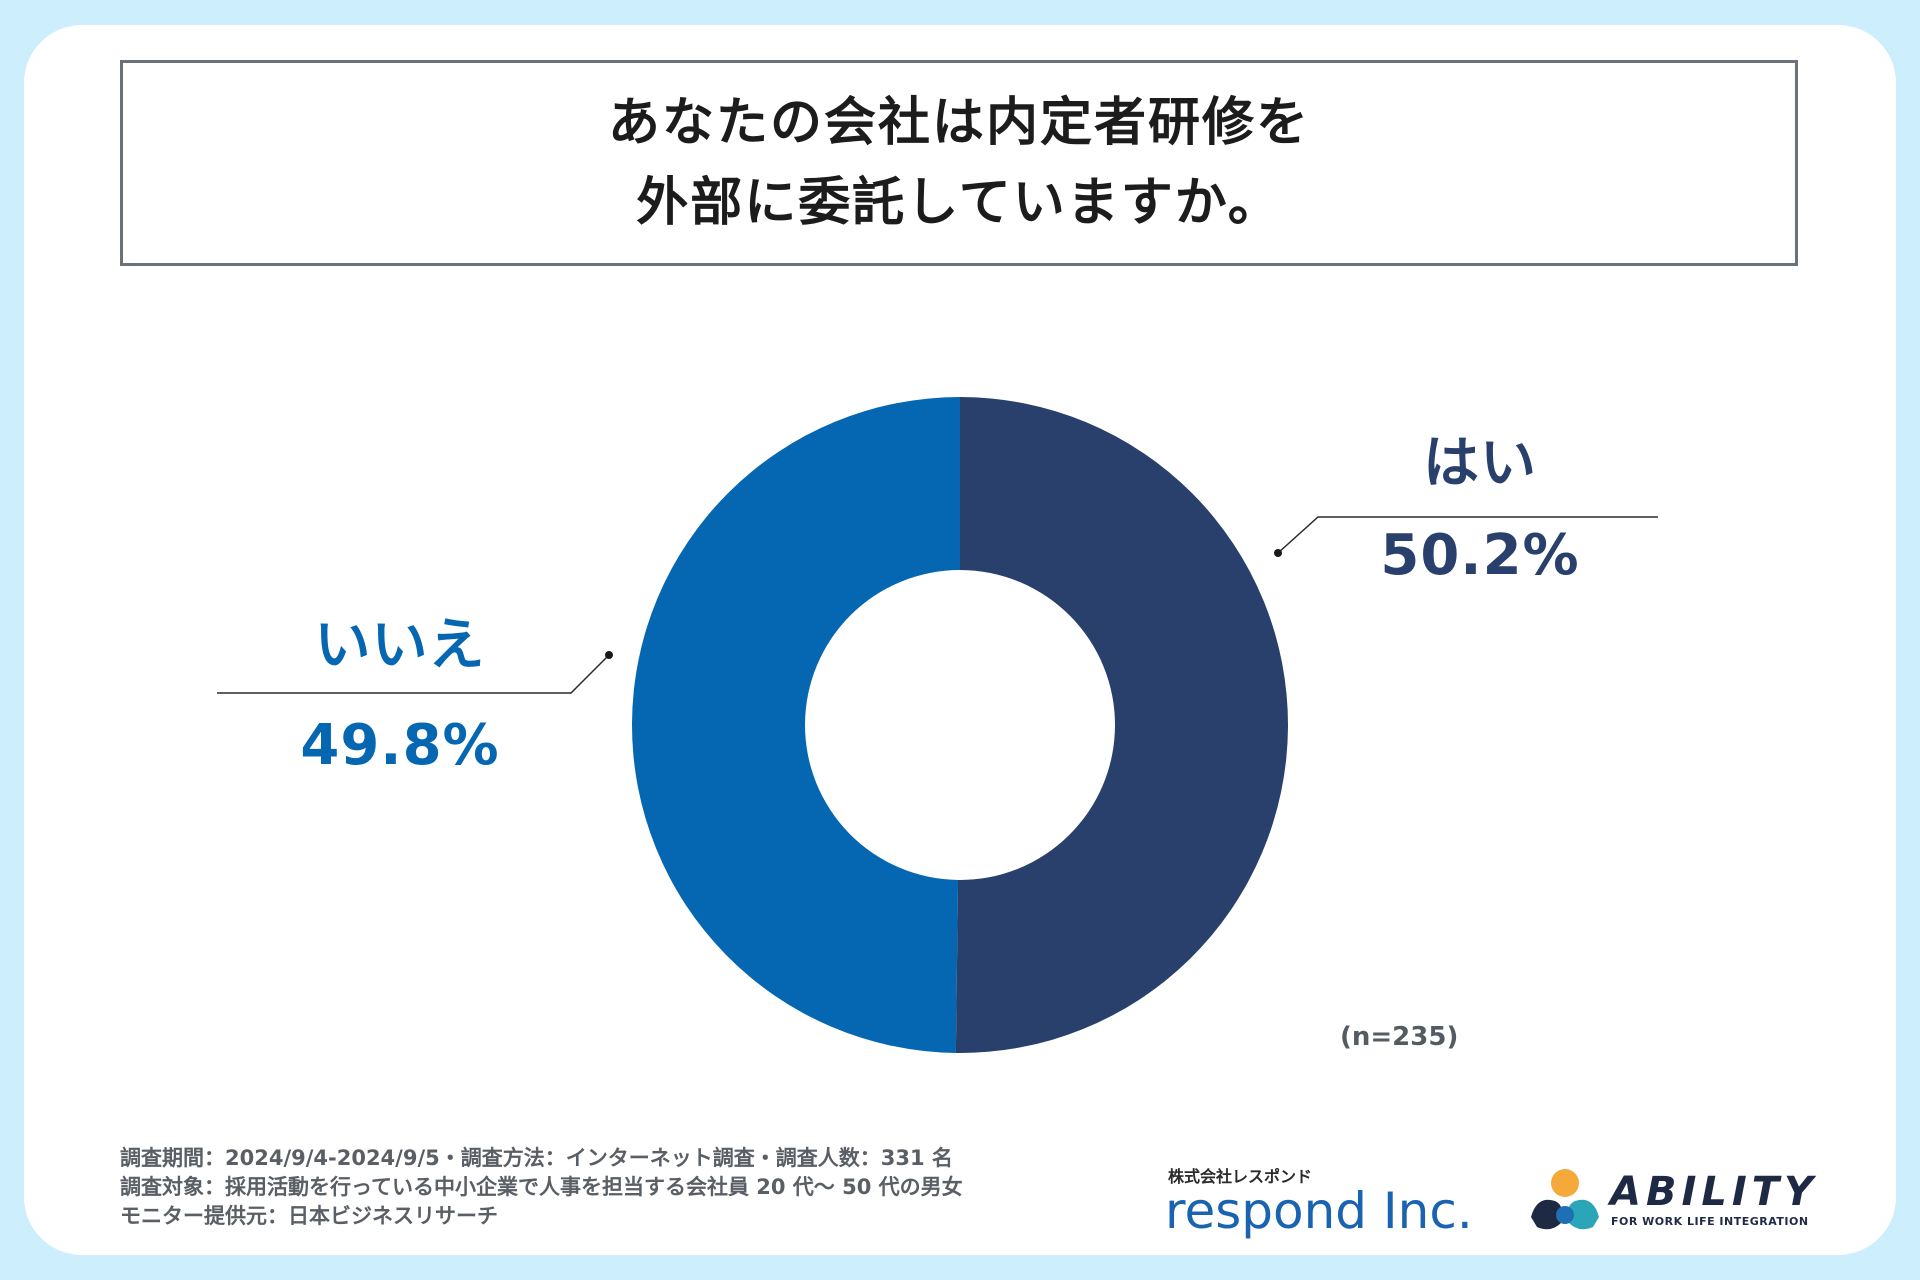  I want to click on donut-slice-yes, so click(1121, 725).